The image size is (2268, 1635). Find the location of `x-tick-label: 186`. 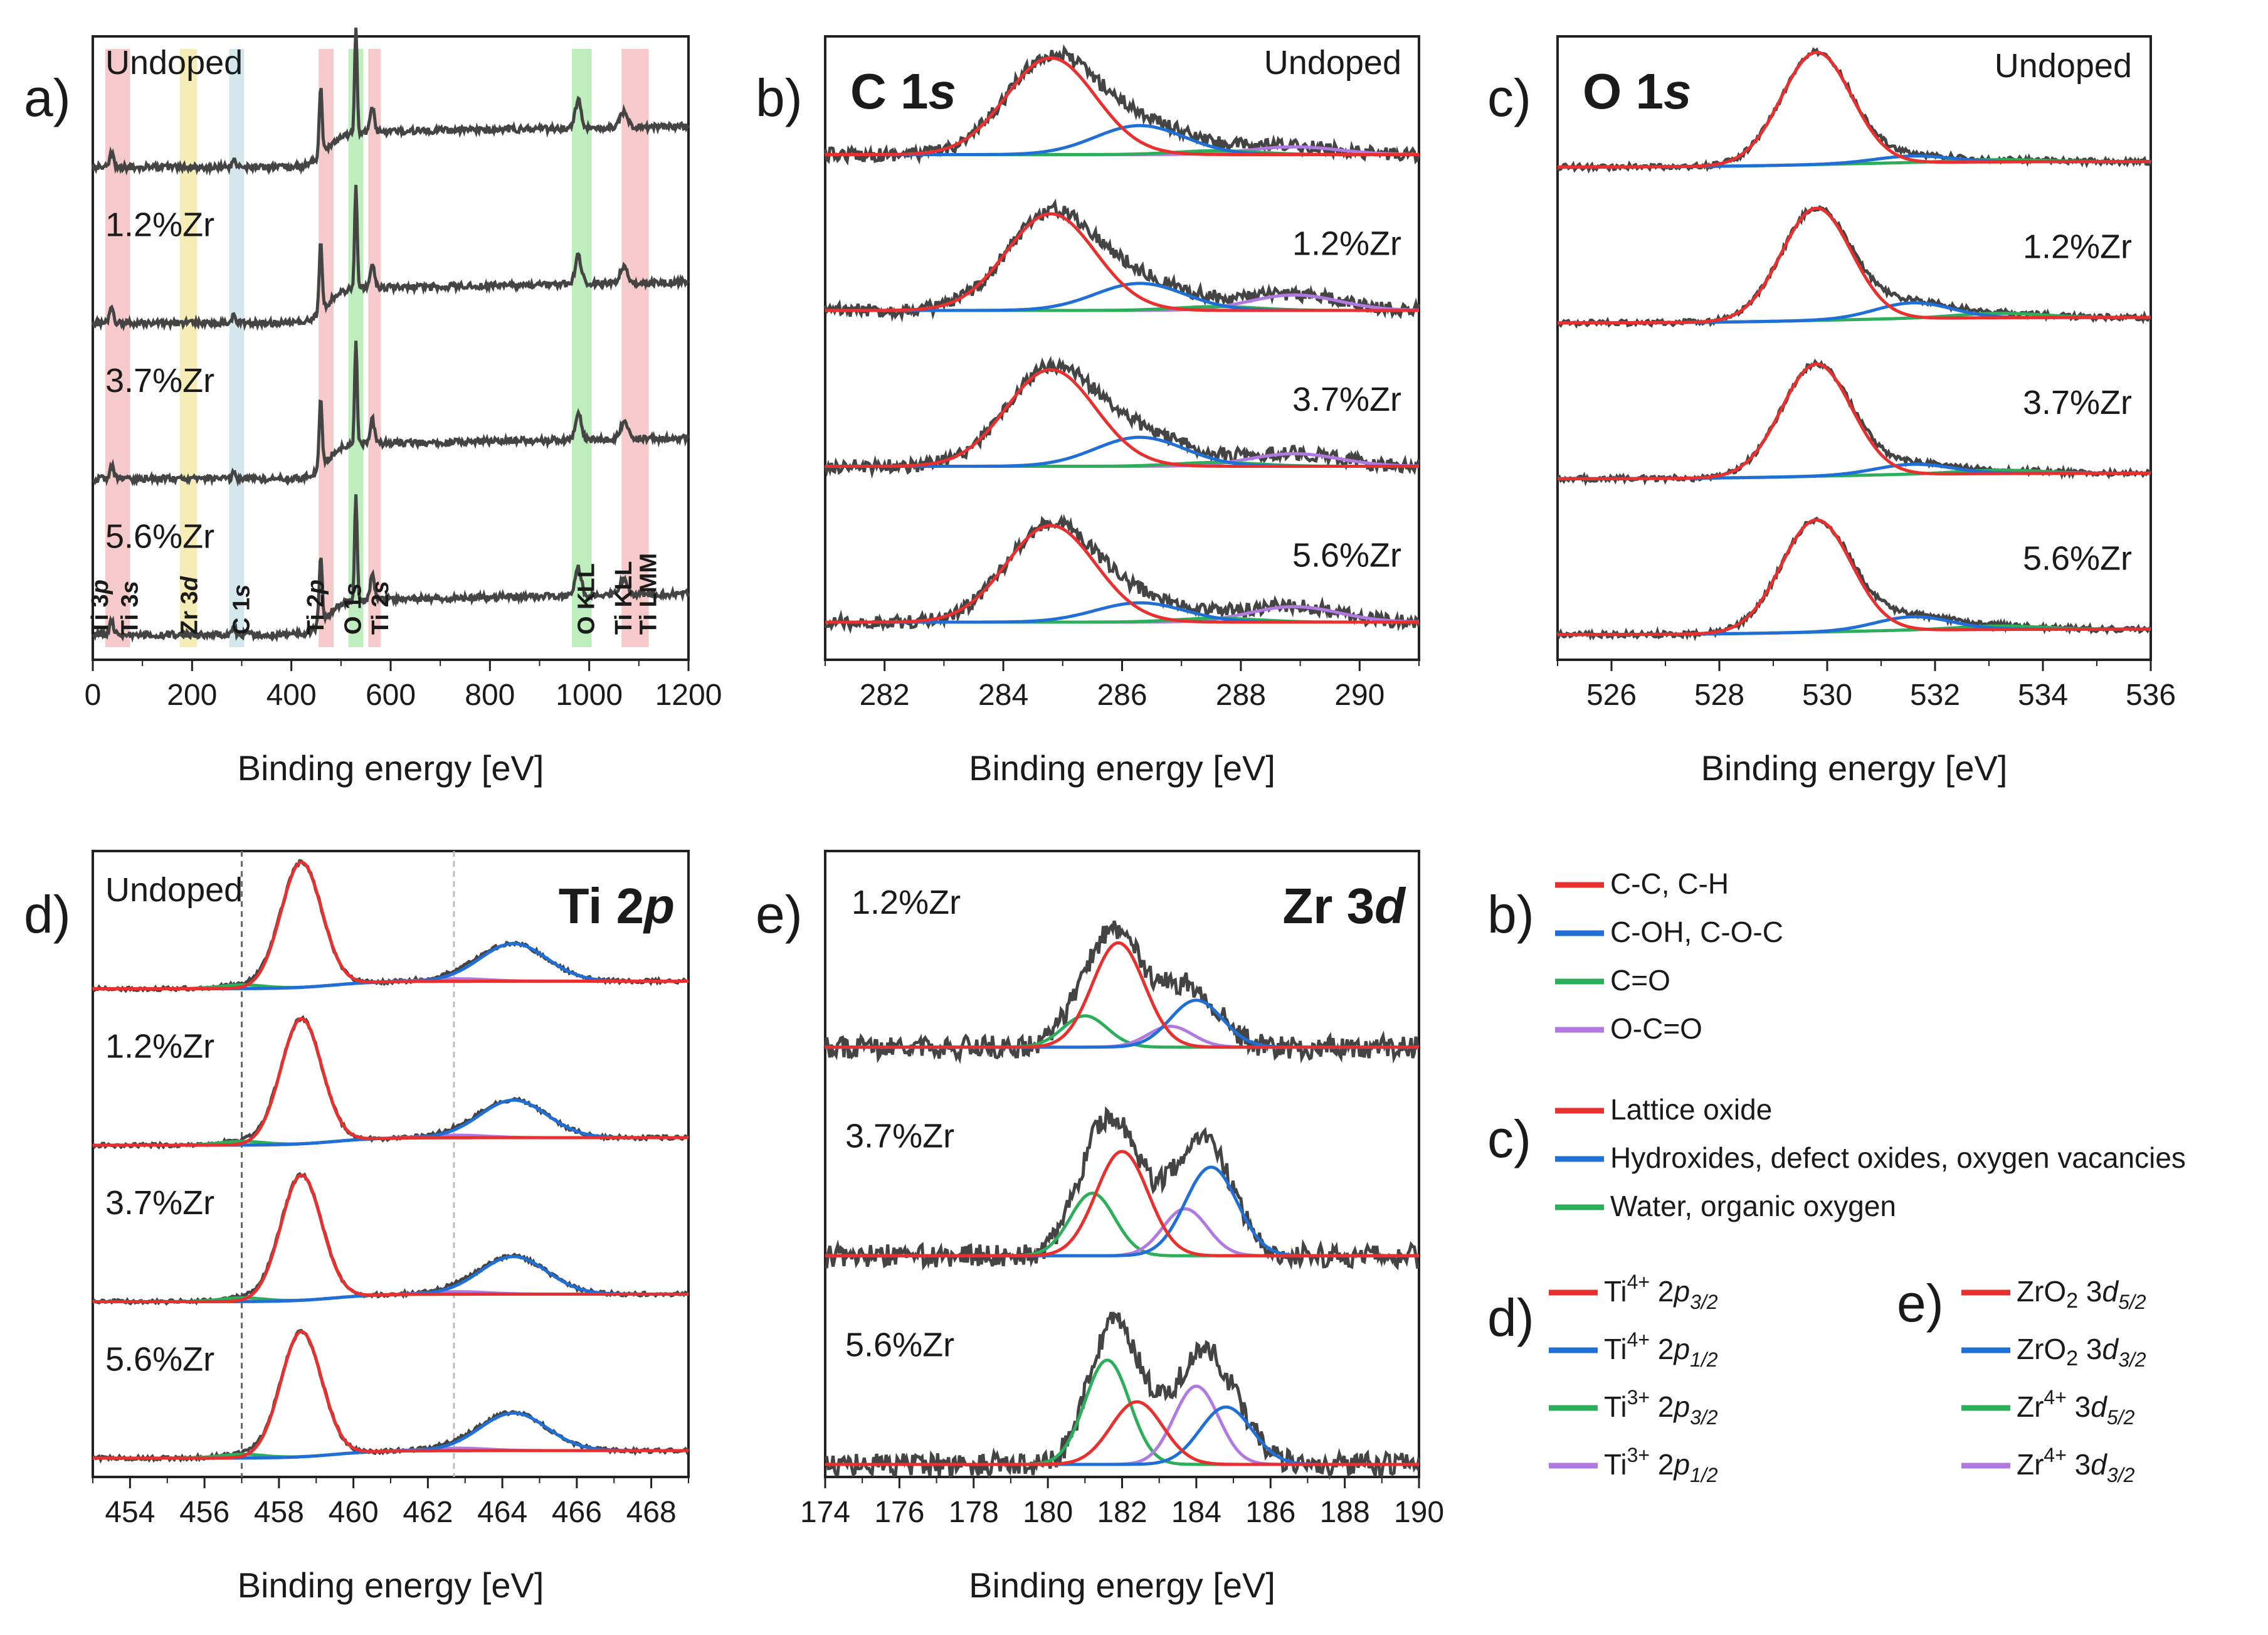

x-tick-label: 186 is located at coordinates (1270, 1512).